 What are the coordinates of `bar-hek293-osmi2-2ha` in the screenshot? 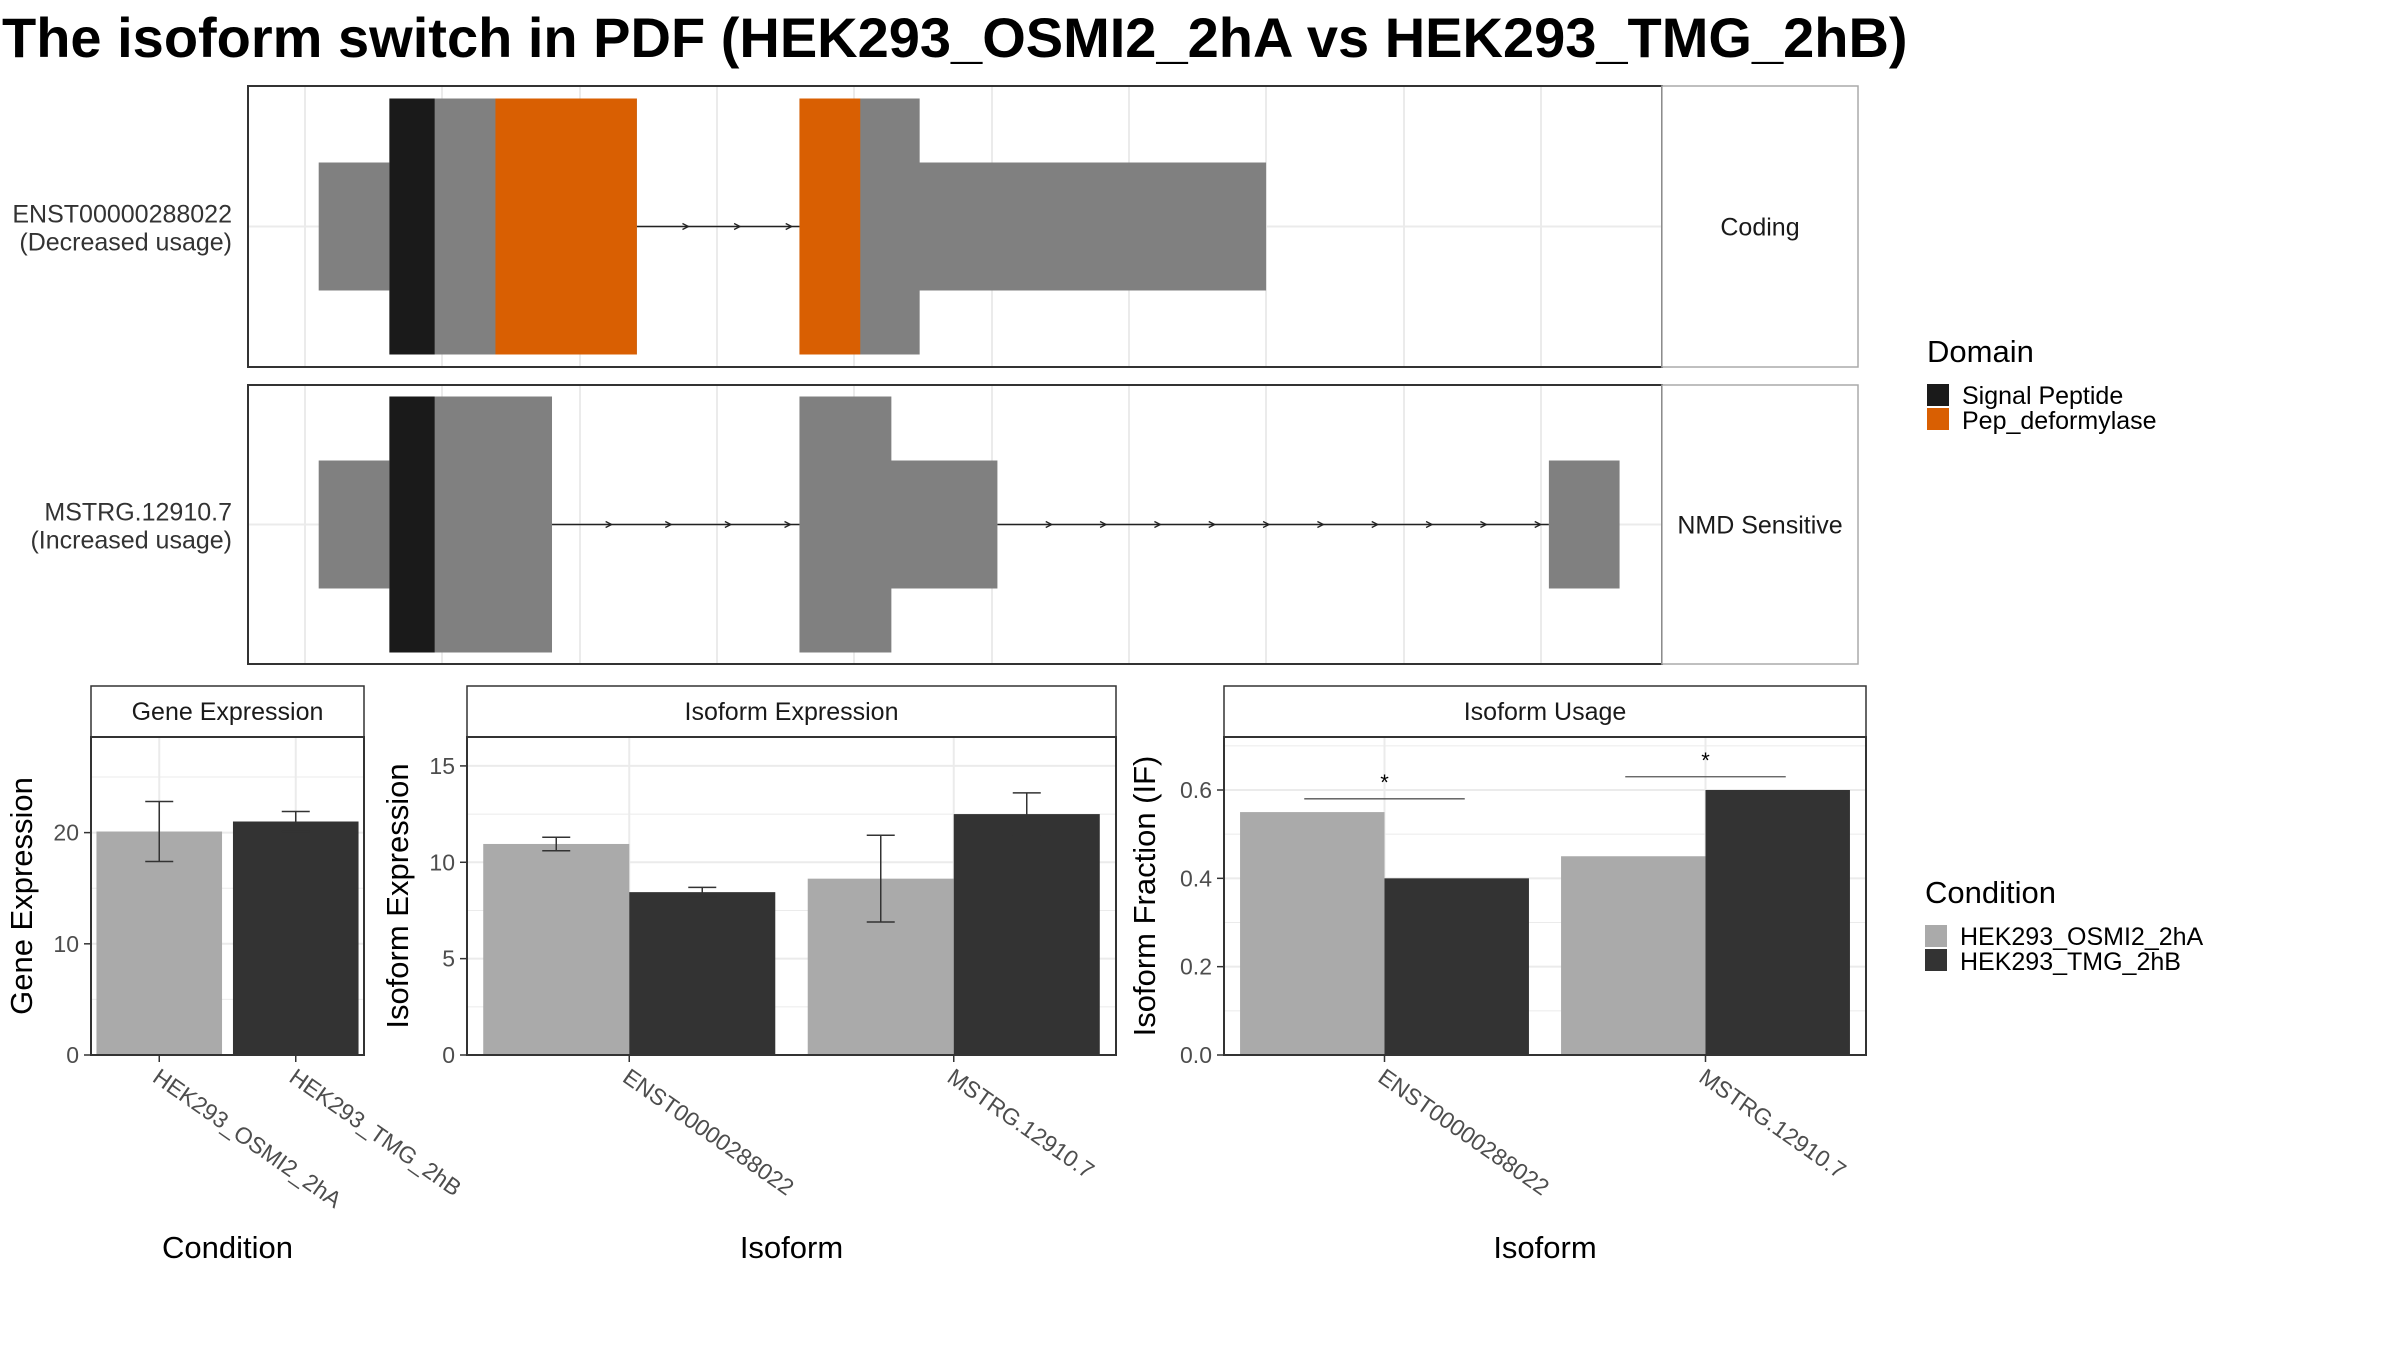 It's located at (159, 943).